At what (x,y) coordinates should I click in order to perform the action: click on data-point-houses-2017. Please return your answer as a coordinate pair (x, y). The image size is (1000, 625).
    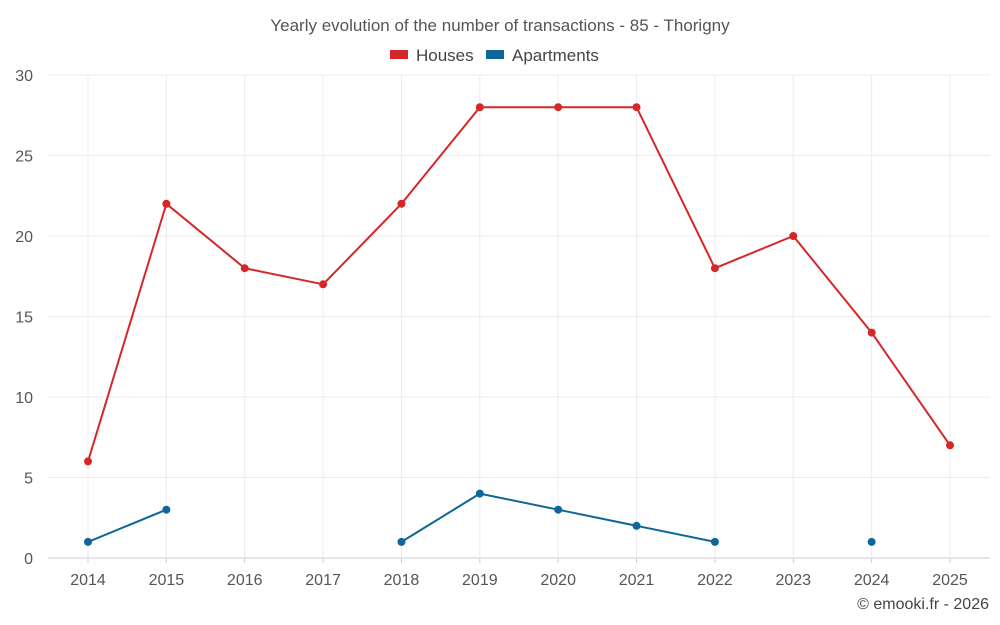
    Looking at the image, I should click on (323, 284).